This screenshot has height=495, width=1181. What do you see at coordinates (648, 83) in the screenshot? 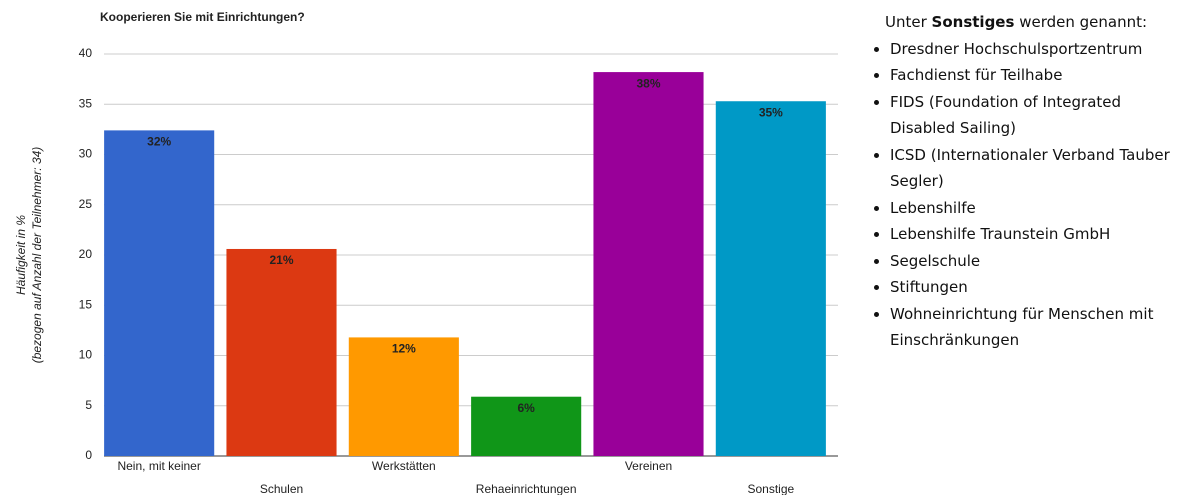
I see `value-label: 38%` at bounding box center [648, 83].